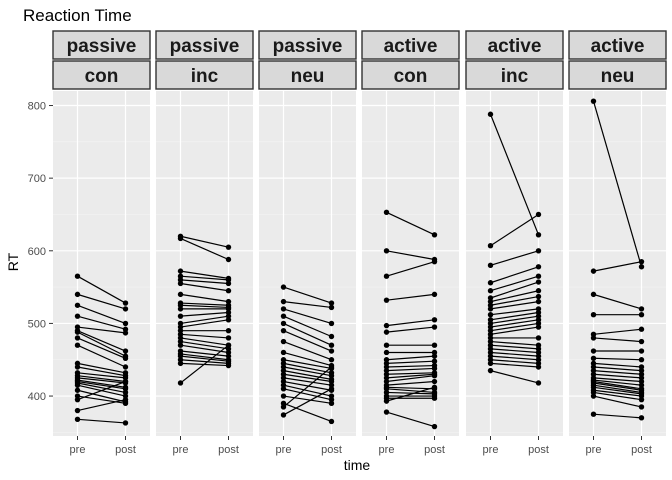  Describe the element at coordinates (410, 243) in the screenshot. I see `facet-panel: active con pre post` at that location.